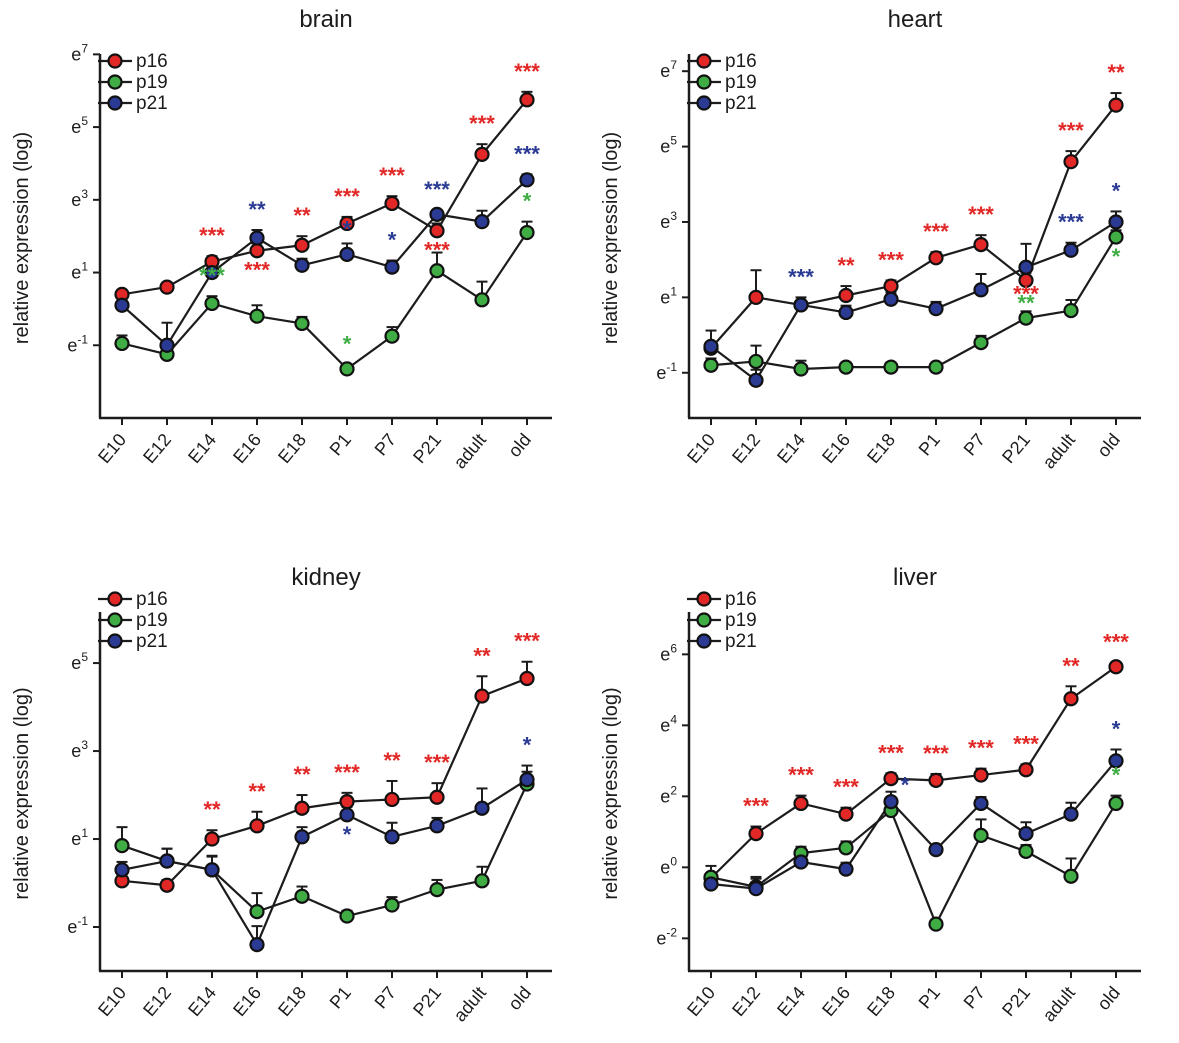  I want to click on sig-p16-E14: ***, so click(801, 775).